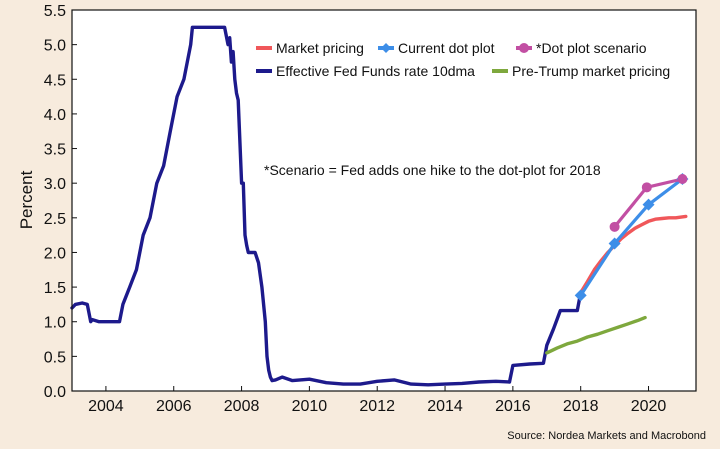 The image size is (720, 449). What do you see at coordinates (581, 406) in the screenshot?
I see `x-tick-label: 2018` at bounding box center [581, 406].